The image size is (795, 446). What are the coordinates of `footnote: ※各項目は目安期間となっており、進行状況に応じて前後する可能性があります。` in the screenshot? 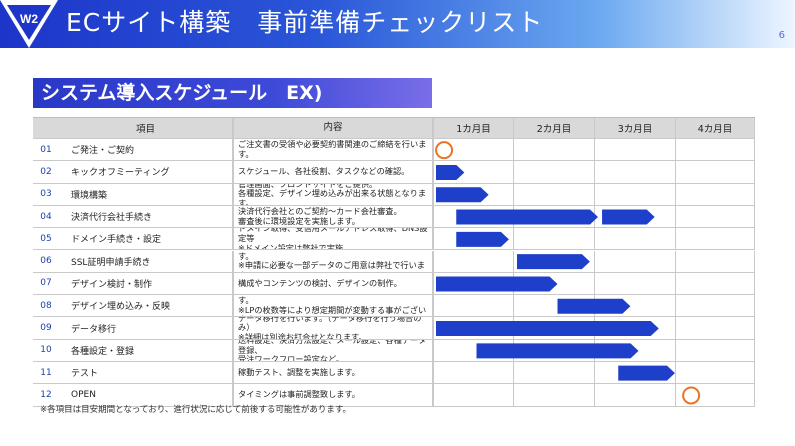 It's located at (196, 410).